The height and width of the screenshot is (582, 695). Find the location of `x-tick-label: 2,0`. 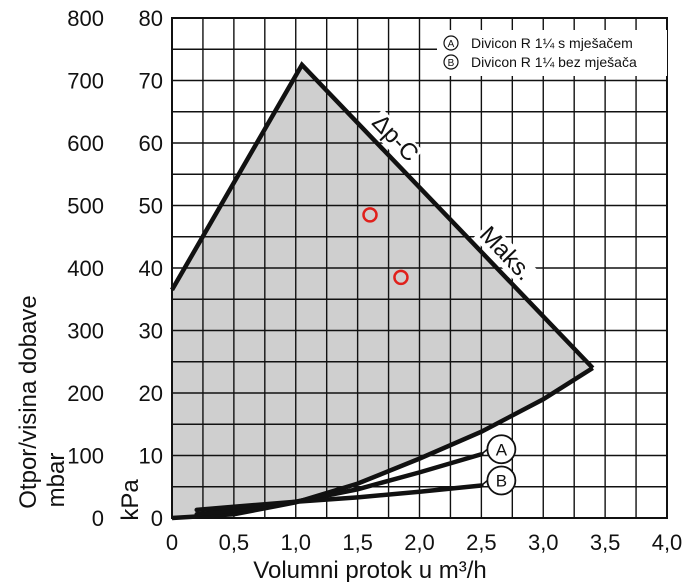

x-tick-label: 2,0 is located at coordinates (419, 542).